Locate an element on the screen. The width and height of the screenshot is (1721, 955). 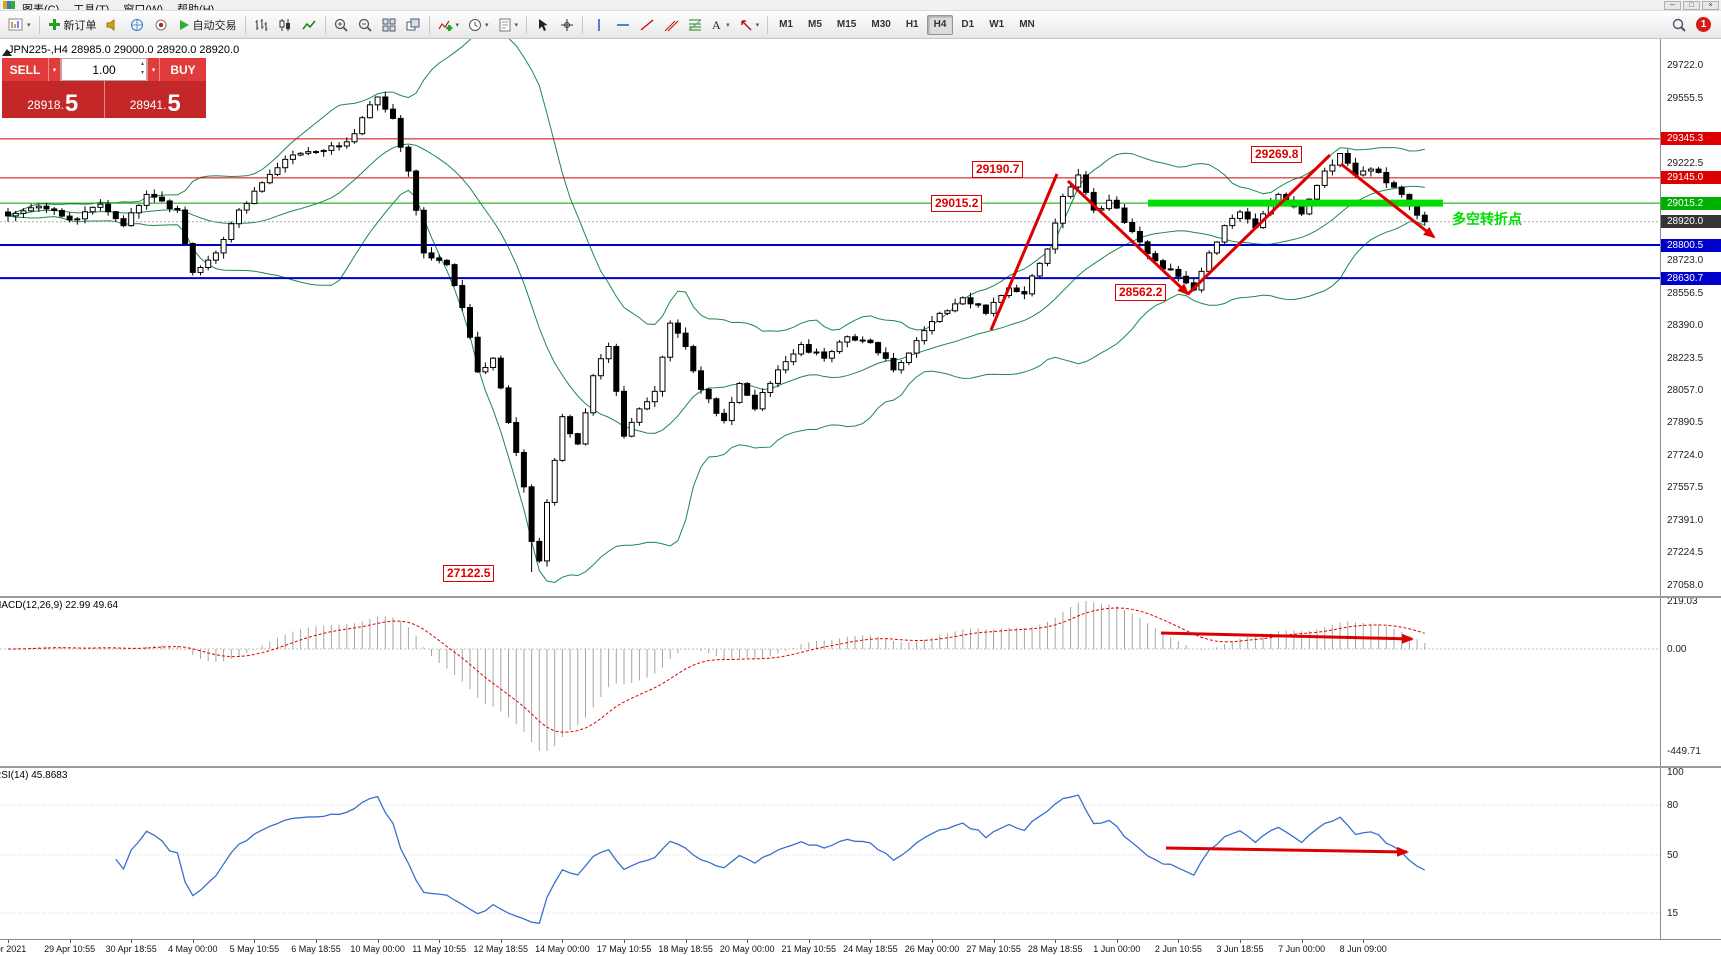
channel-tool-button is located at coordinates (670, 25).